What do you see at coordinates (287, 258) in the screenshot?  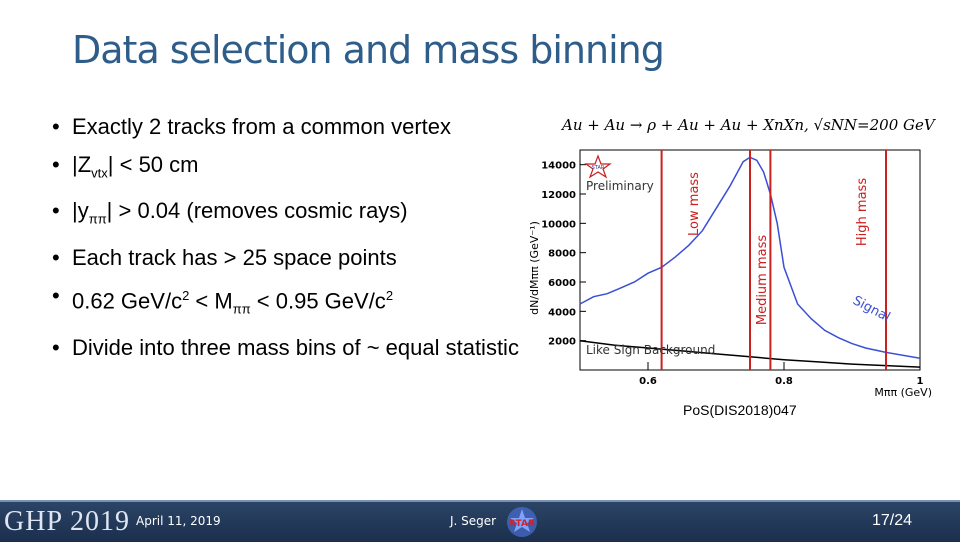 I see `bullet-space-points: Each track has > 25 space points` at bounding box center [287, 258].